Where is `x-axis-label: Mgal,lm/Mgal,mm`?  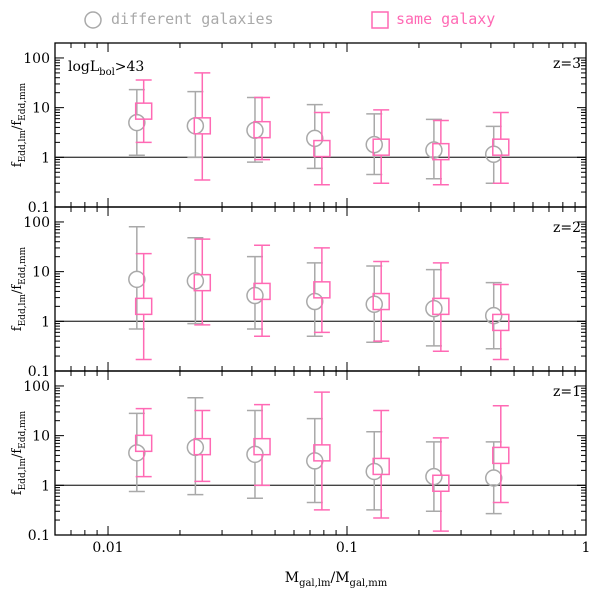 x-axis-label: Mgal,lm/Mgal,mm is located at coordinates (336, 579).